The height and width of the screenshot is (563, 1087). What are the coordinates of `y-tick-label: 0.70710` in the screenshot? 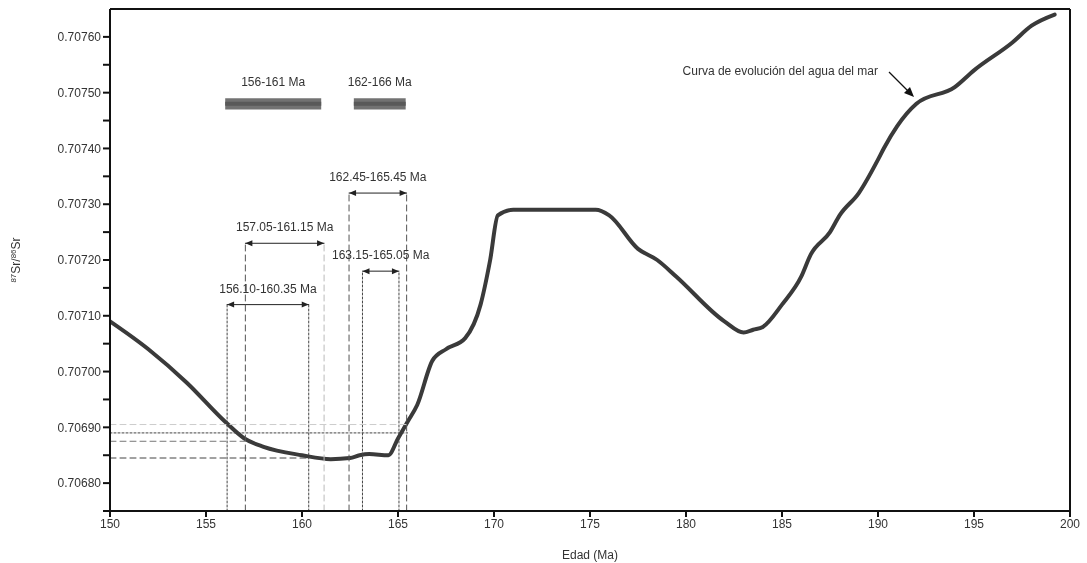 It's located at (79, 316).